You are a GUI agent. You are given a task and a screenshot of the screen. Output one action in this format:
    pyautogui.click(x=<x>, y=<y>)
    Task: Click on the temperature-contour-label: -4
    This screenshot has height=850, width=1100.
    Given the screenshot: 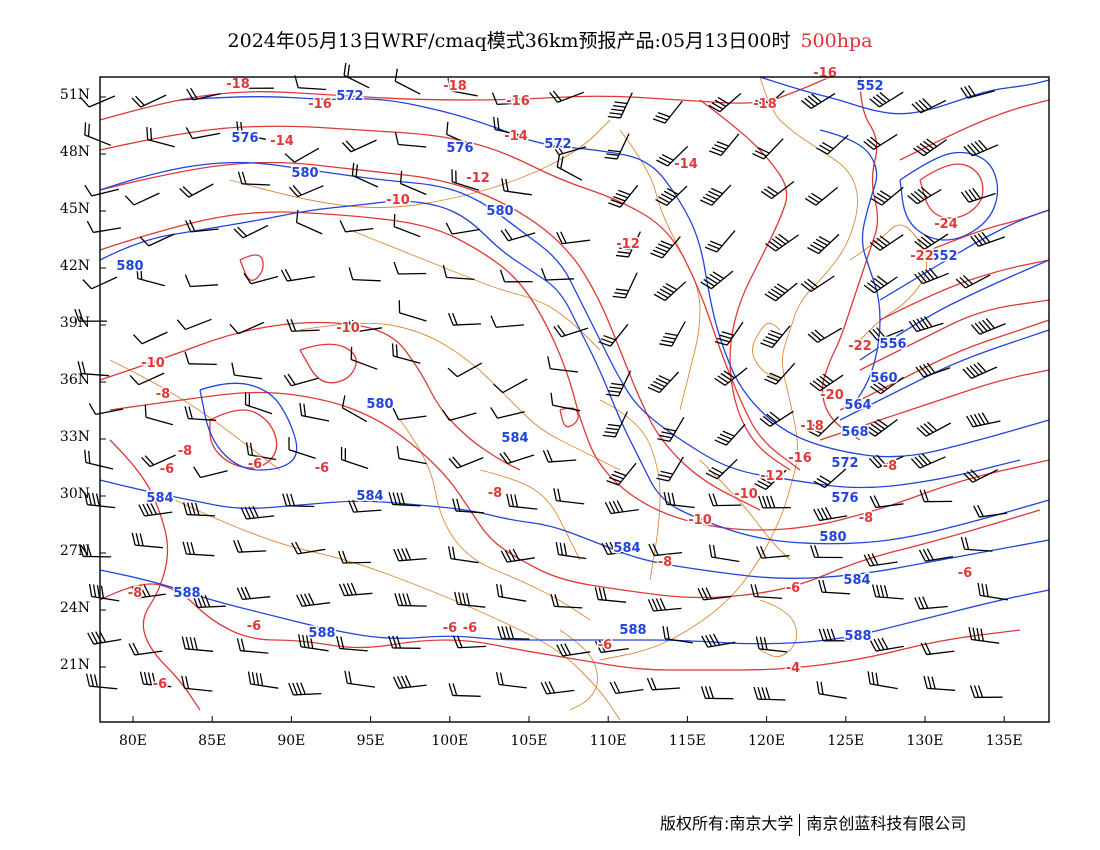 What is the action you would take?
    pyautogui.click(x=793, y=668)
    